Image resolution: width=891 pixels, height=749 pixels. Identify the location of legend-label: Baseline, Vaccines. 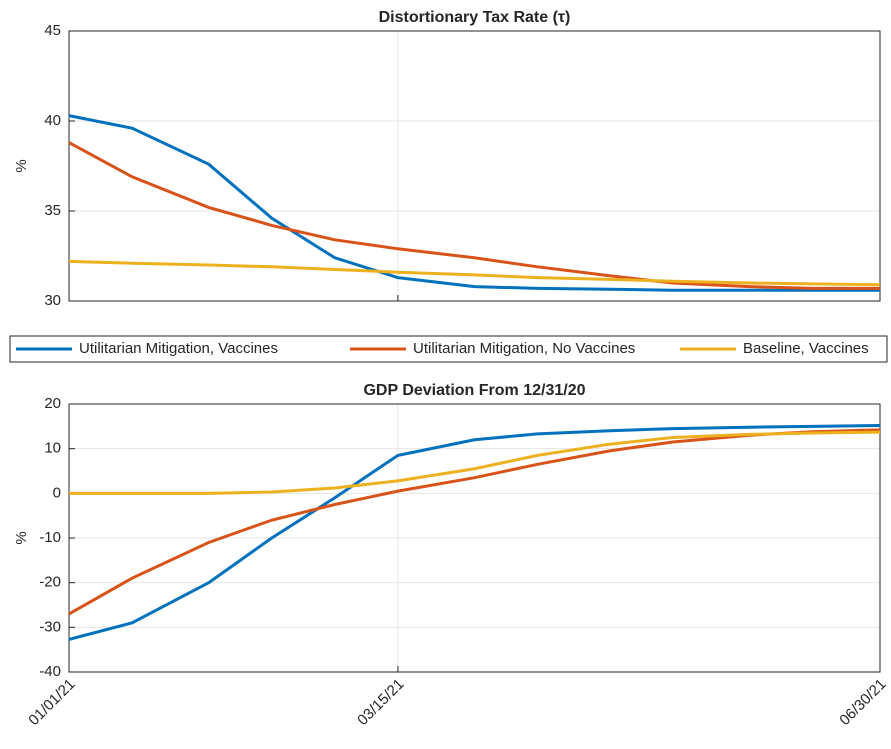
(806, 348).